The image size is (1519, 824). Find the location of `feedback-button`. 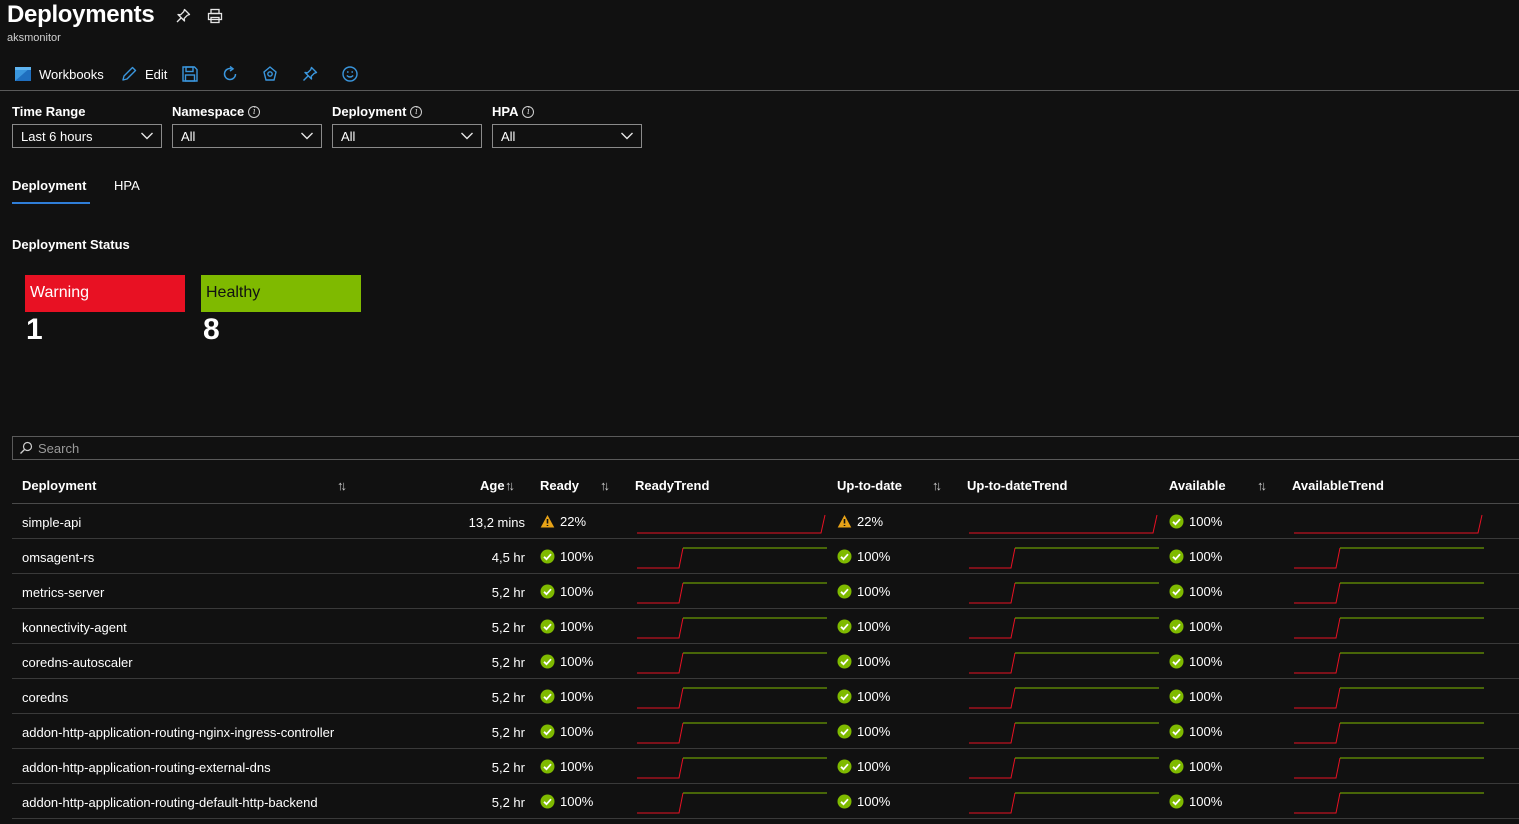

feedback-button is located at coordinates (350, 74).